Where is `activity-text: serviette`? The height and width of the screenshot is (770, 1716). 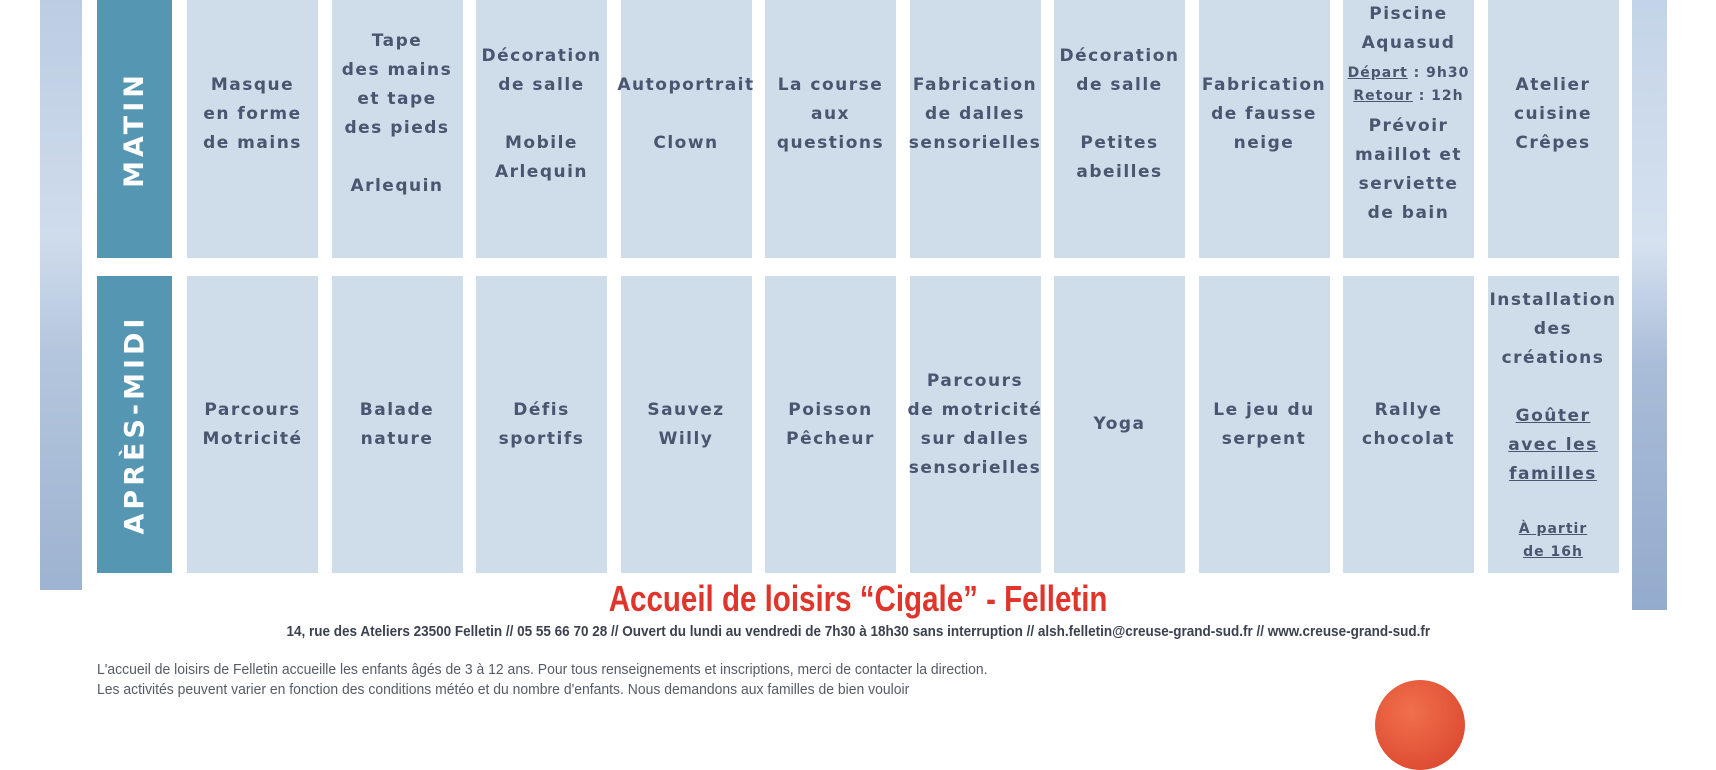 activity-text: serviette is located at coordinates (1408, 184).